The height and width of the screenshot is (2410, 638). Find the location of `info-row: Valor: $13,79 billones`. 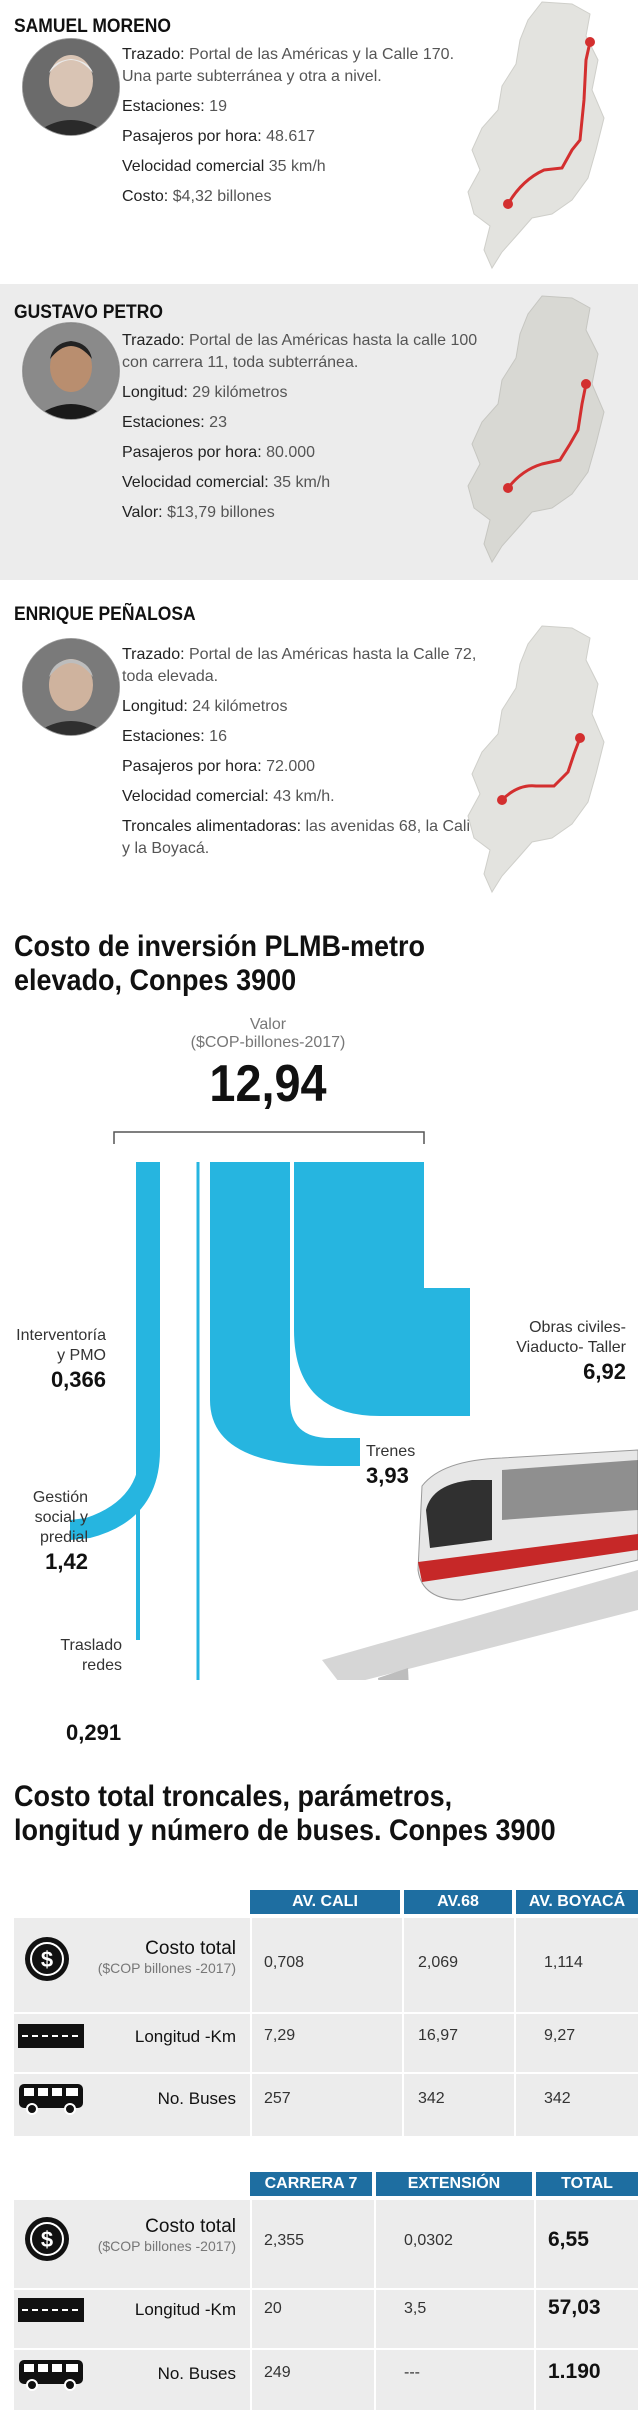

info-row: Valor: $13,79 billones is located at coordinates (198, 512).